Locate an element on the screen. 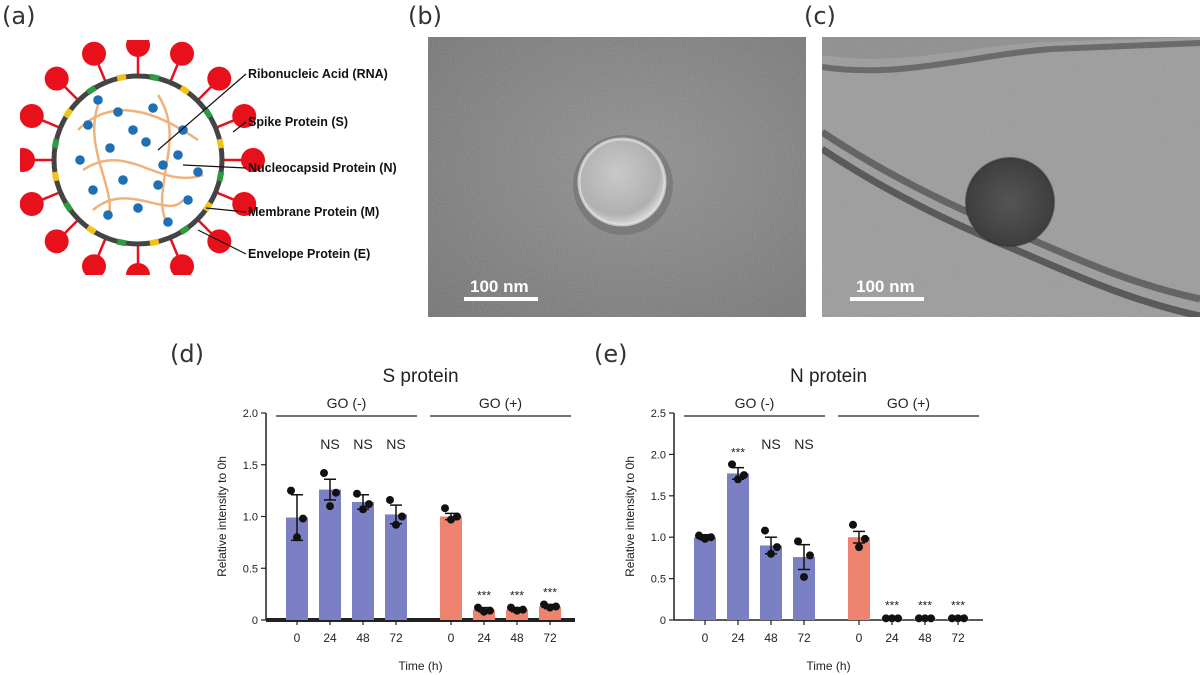  N-y-tick-label: 1.5 is located at coordinates (658, 497).